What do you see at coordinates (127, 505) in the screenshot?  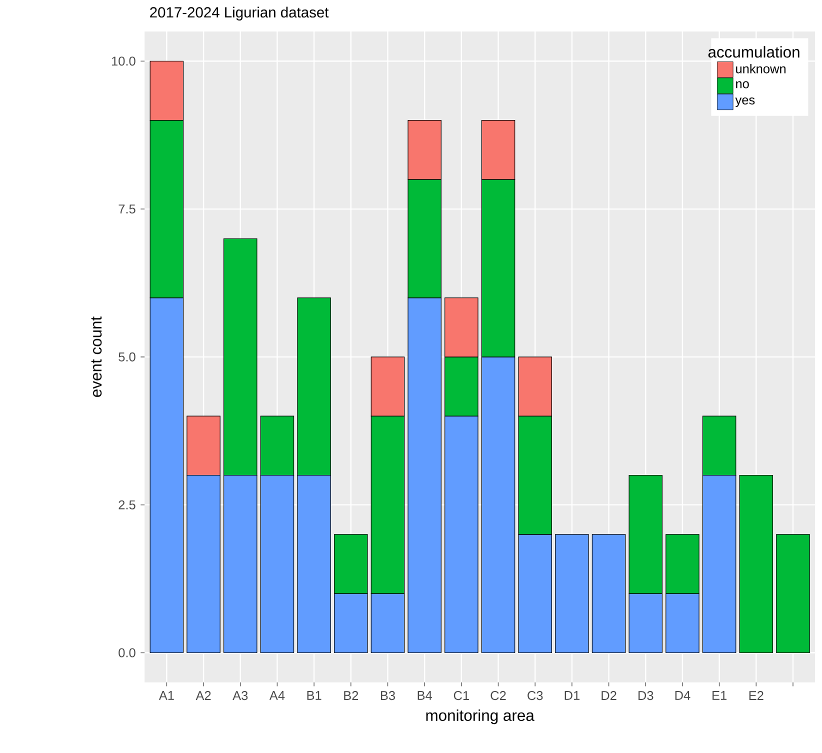 I see `y-tick-label: 2.5` at bounding box center [127, 505].